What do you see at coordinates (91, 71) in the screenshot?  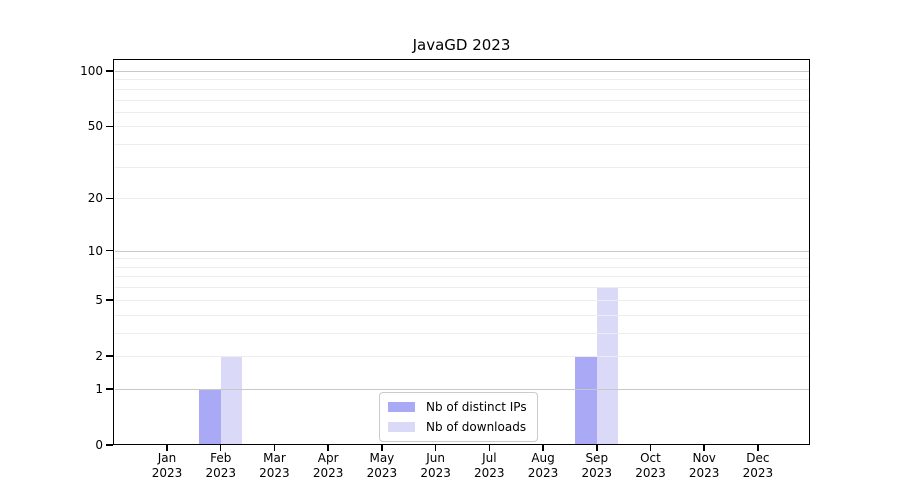 I see `y-axis-tick-label: 100` at bounding box center [91, 71].